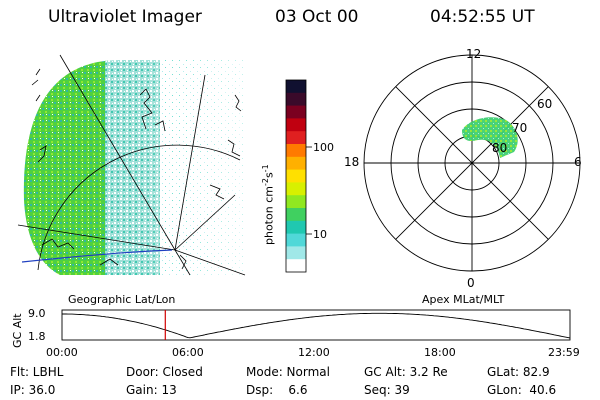 This screenshot has width=600, height=400. What do you see at coordinates (564, 352) in the screenshot?
I see `x-tick-2359: 23:59` at bounding box center [564, 352].